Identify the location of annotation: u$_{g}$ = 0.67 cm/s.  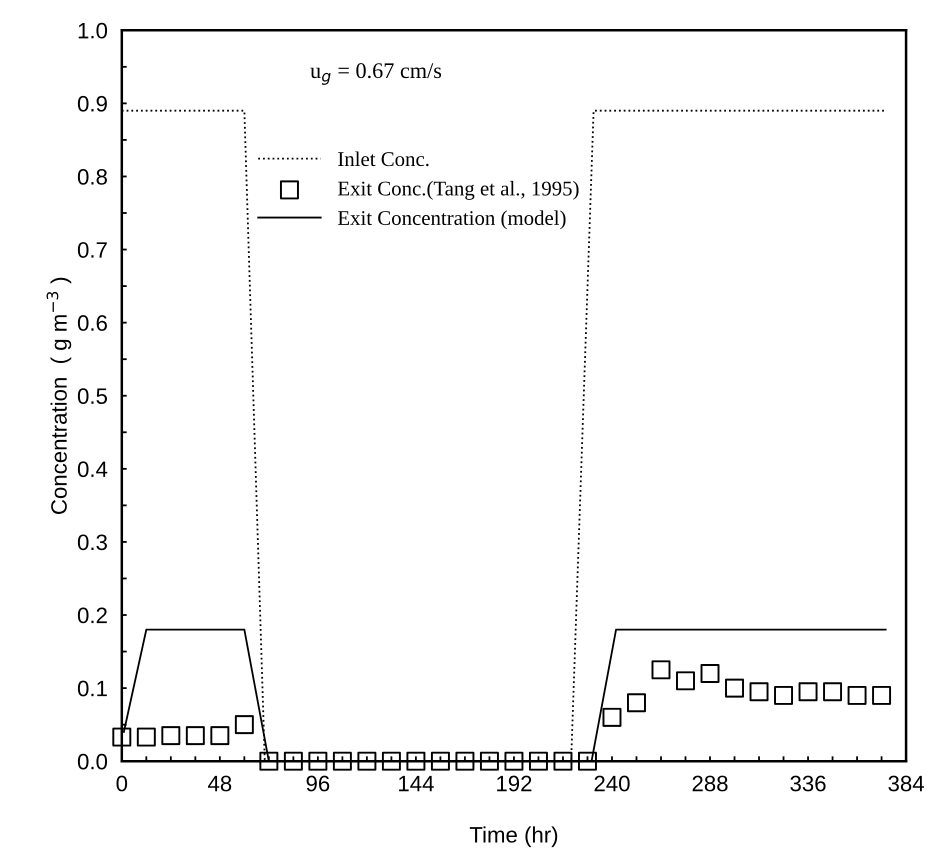
(376, 74).